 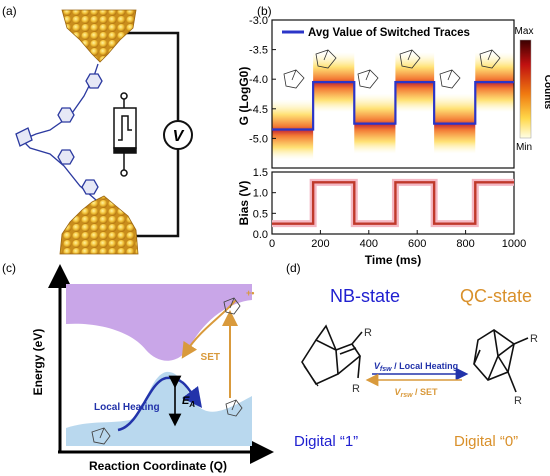 What do you see at coordinates (159, 322) in the screenshot?
I see `cation-energy-surface` at bounding box center [159, 322].